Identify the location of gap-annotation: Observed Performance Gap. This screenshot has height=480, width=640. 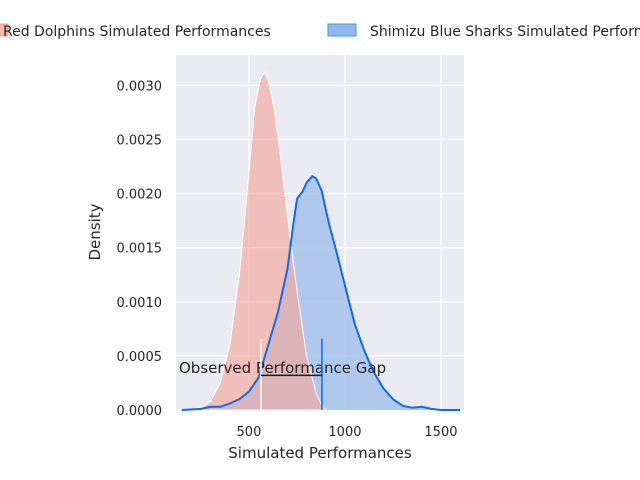
(282, 374).